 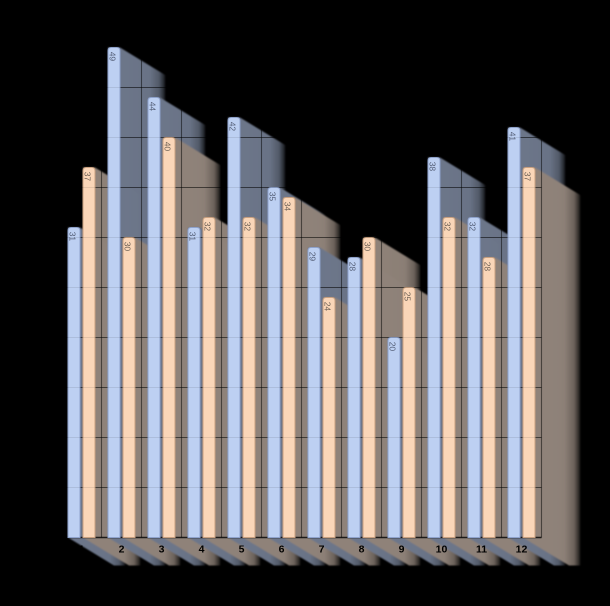 I want to click on svg-text: 7, so click(x=322, y=549).